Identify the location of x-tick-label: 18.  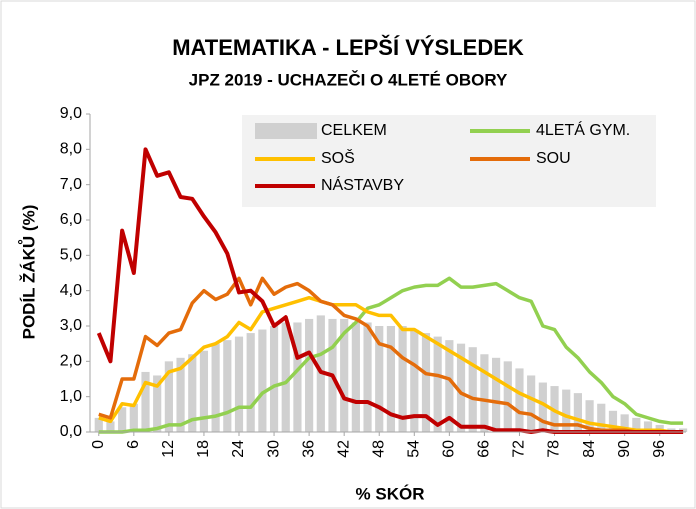
(203, 449).